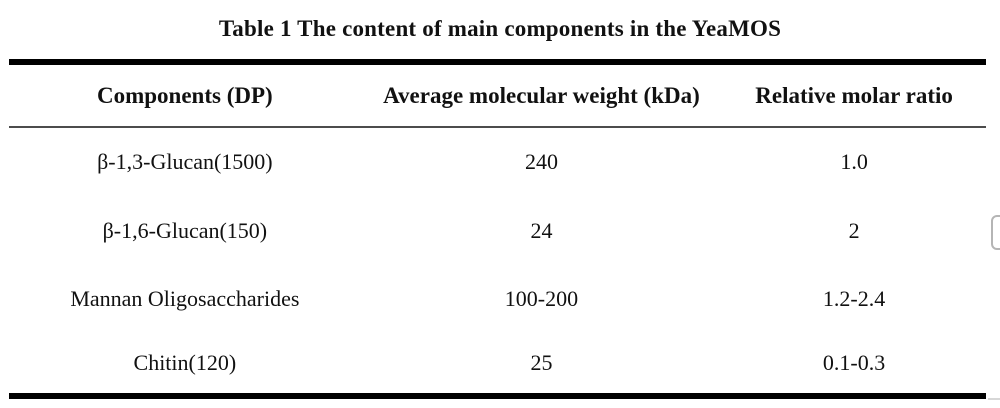 Image resolution: width=1000 pixels, height=408 pixels. Describe the element at coordinates (185, 230) in the screenshot. I see `cell-component: β-1,6-Glucan(150)` at that location.